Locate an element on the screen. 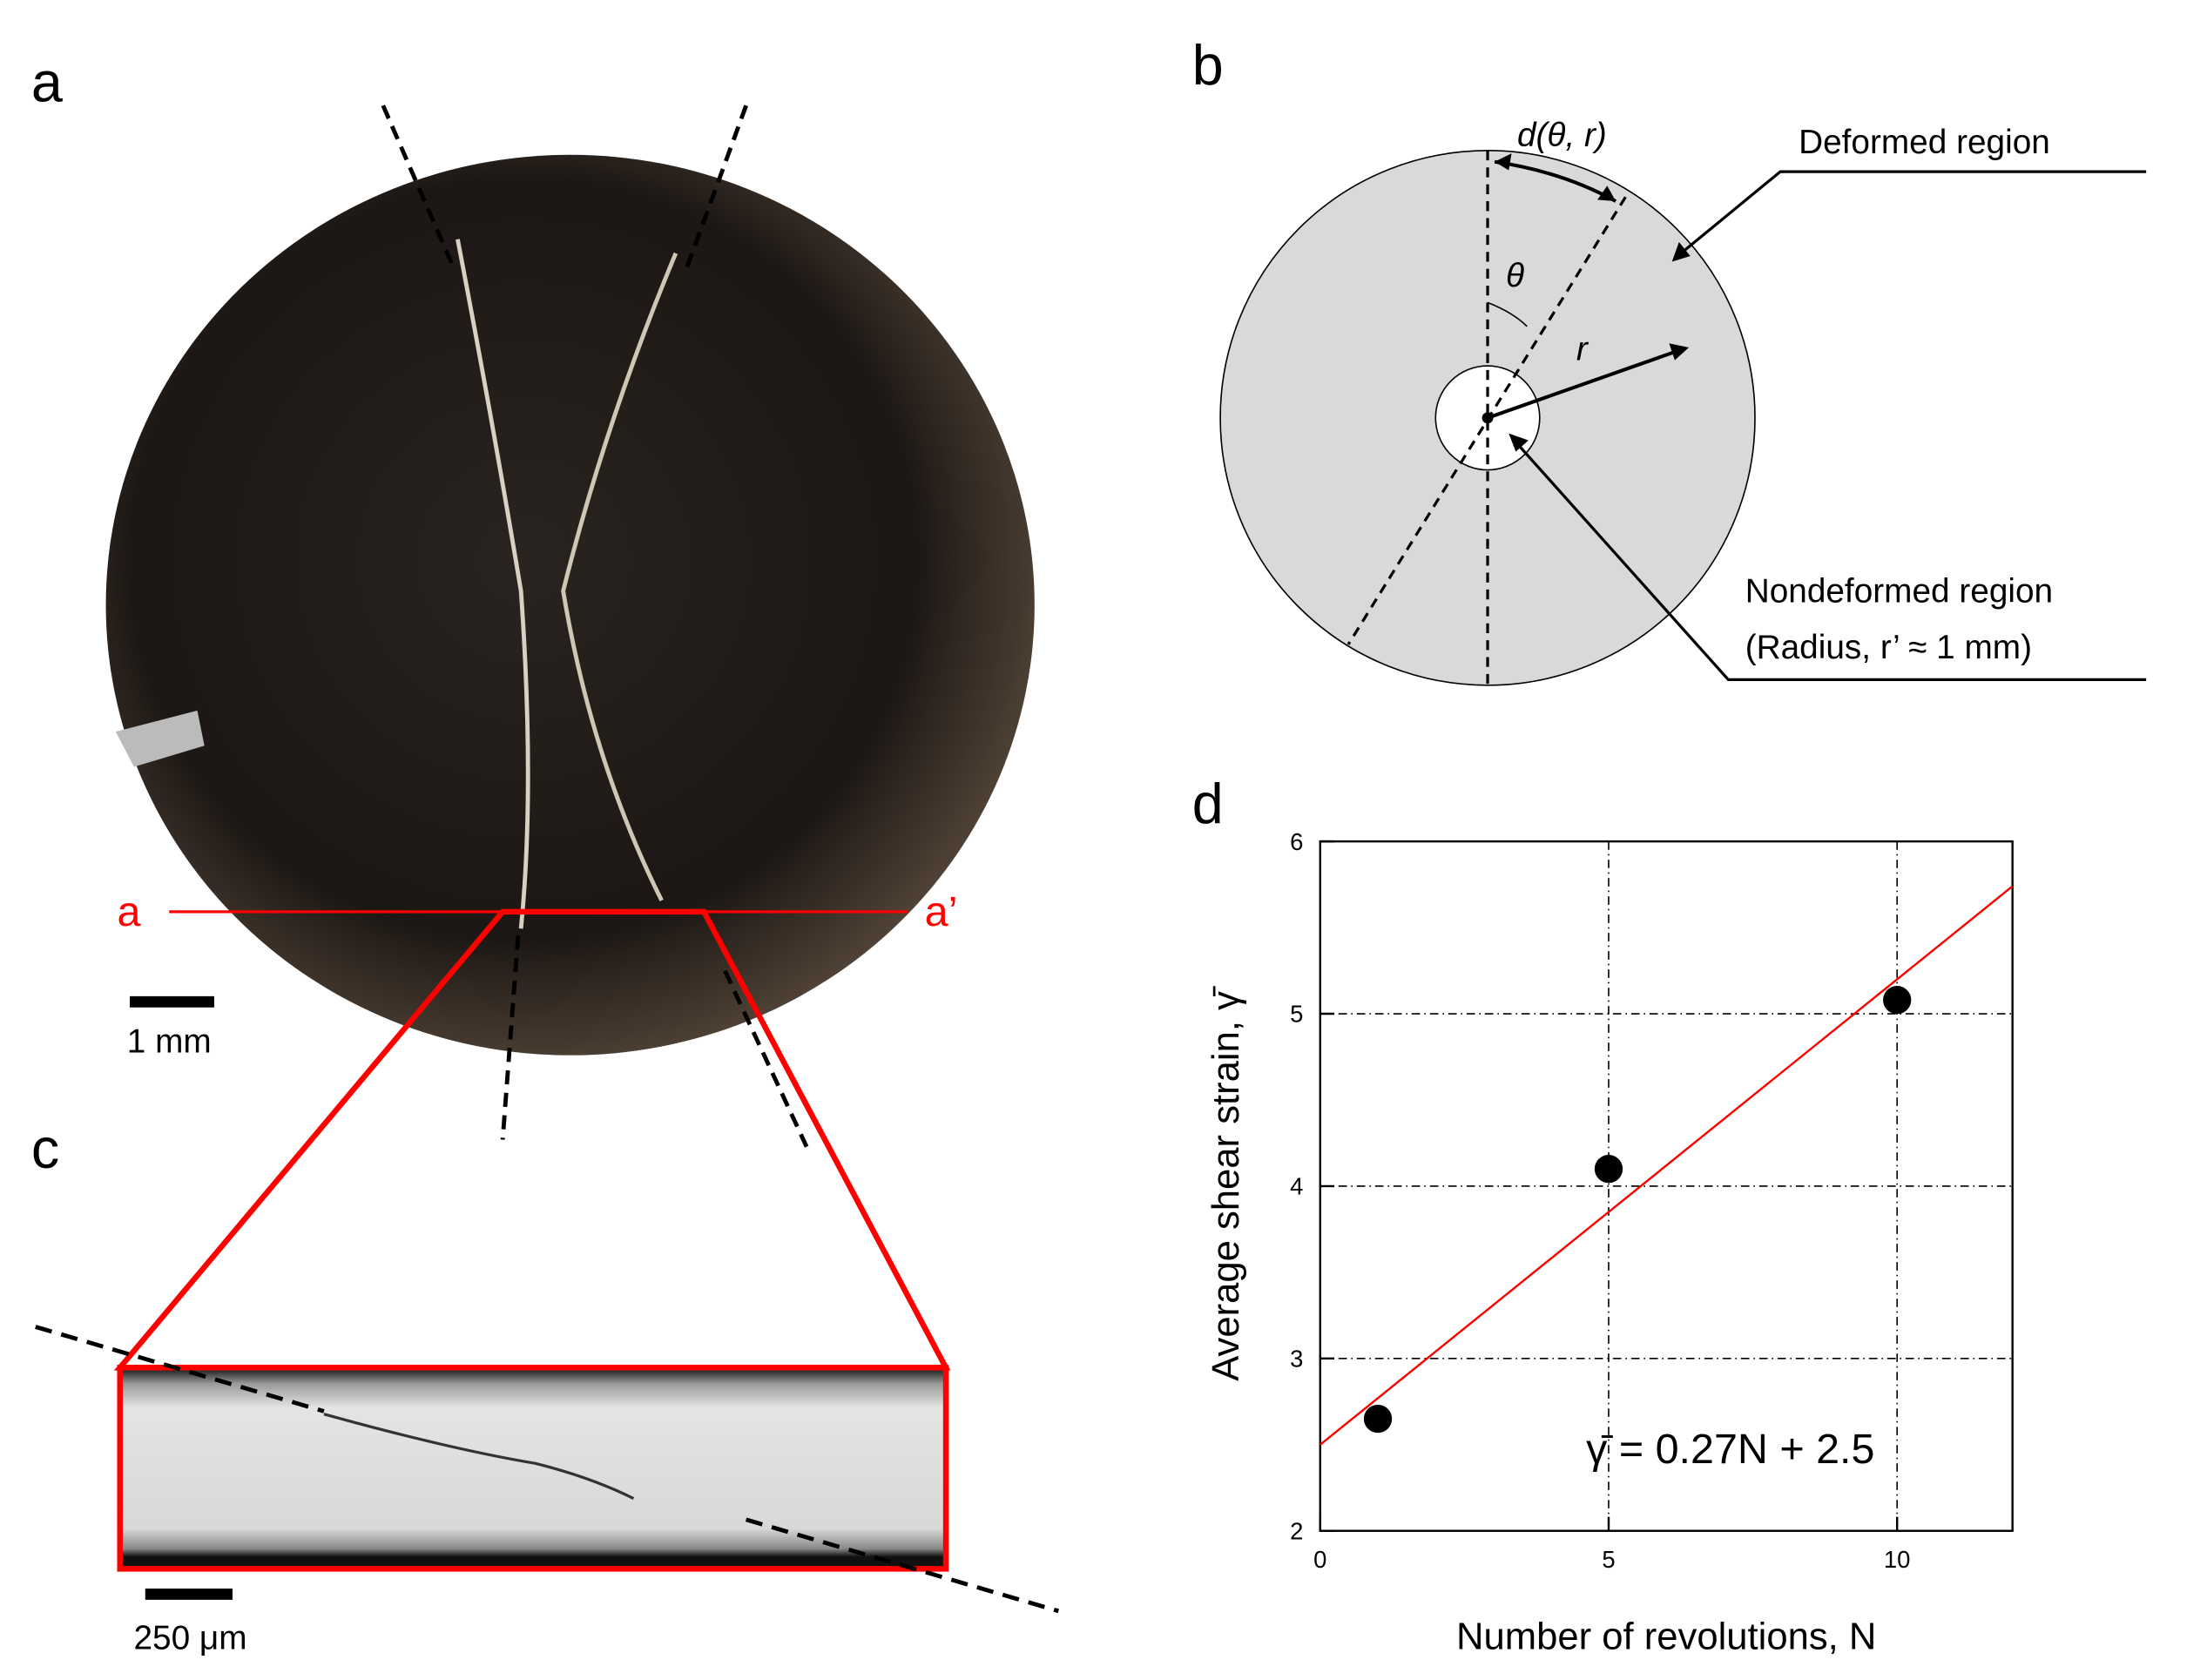 The width and height of the screenshot is (2207, 1680). y-axis-title: Average shear strain, γ̄ is located at coordinates (1226, 1183).